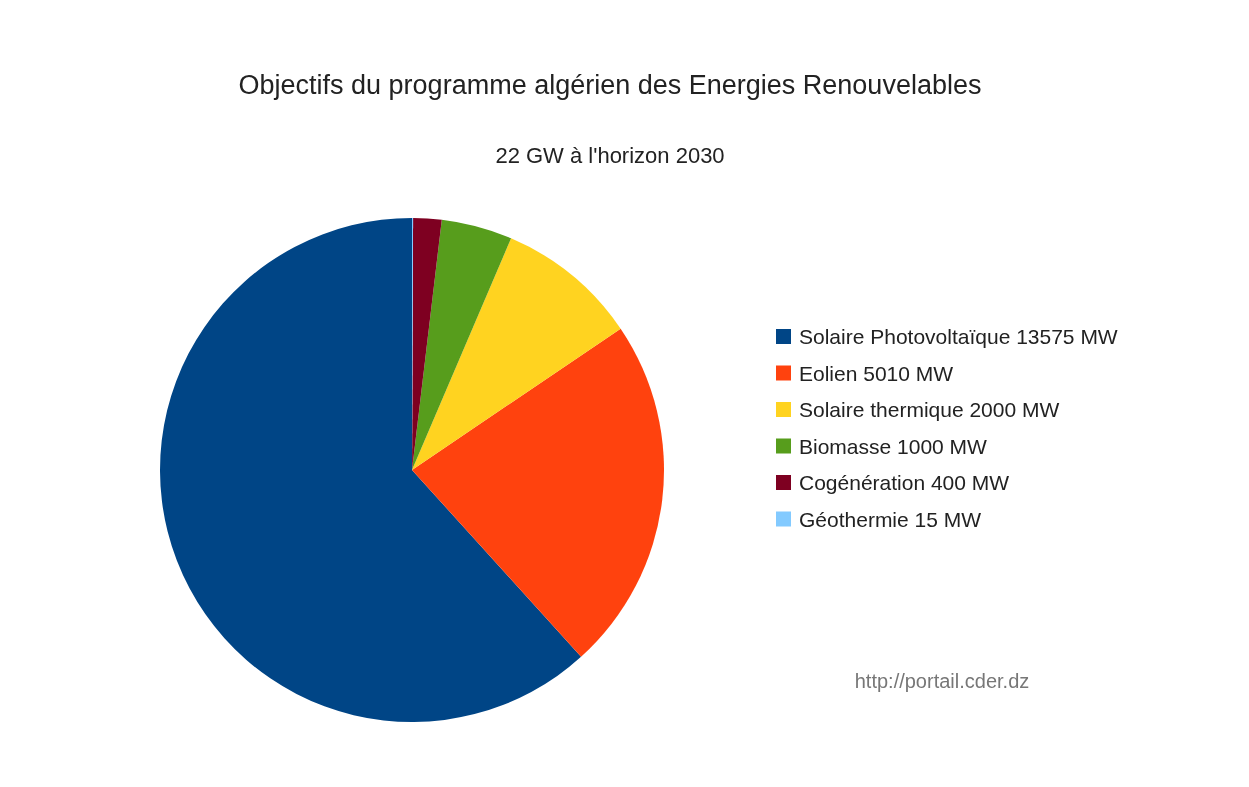 This screenshot has height=787, width=1249. What do you see at coordinates (610, 155) in the screenshot?
I see `chart-subtitle: 22 GW à l'horizon 2030` at bounding box center [610, 155].